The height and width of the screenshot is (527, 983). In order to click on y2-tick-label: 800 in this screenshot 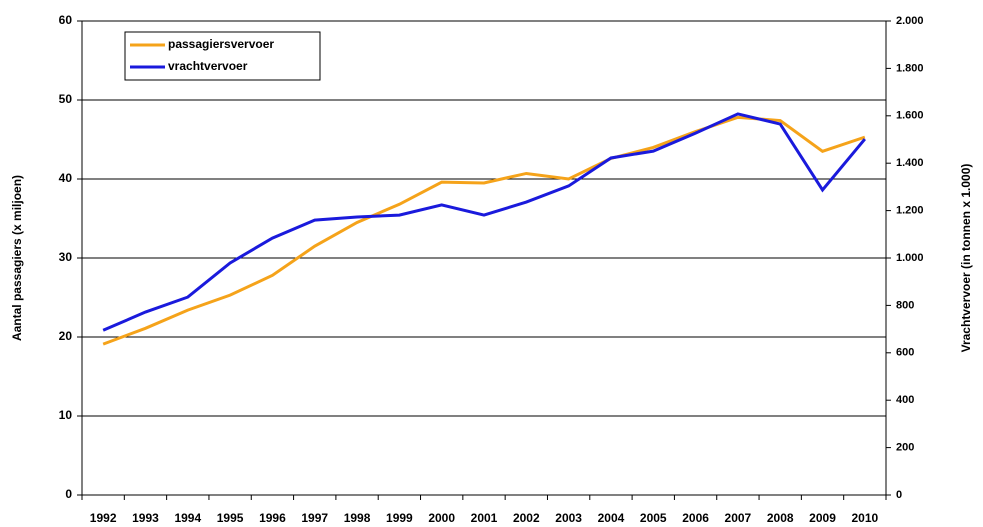, I will do `click(905, 305)`.